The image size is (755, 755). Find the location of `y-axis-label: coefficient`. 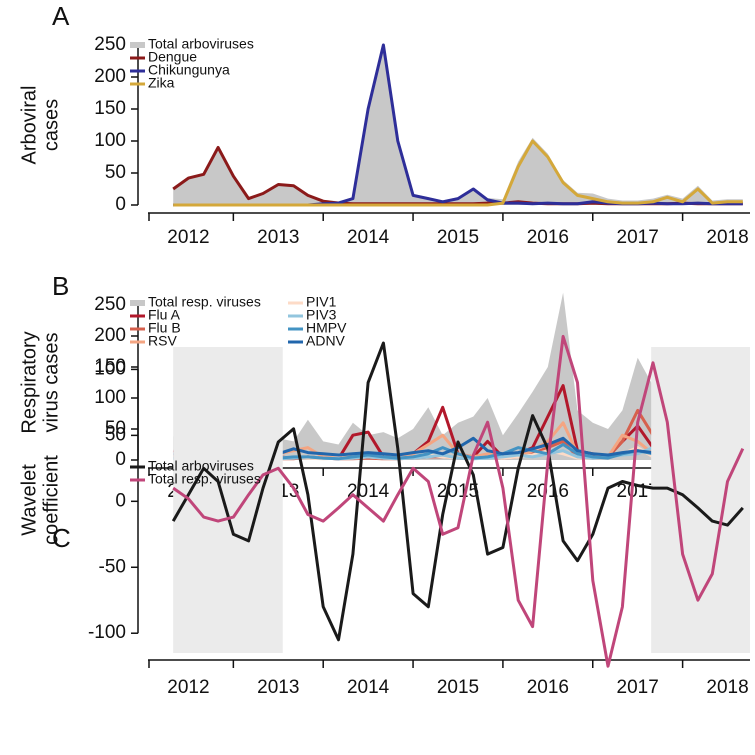

y-axis-label: coefficient is located at coordinates (51, 500).